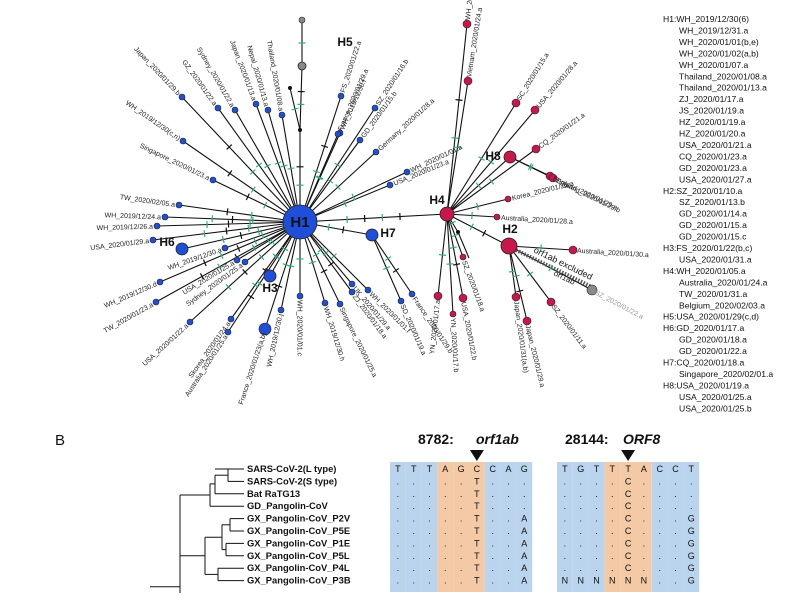 The height and width of the screenshot is (605, 800). I want to click on legend-line: USA_2020/01/25.a, so click(715, 397).